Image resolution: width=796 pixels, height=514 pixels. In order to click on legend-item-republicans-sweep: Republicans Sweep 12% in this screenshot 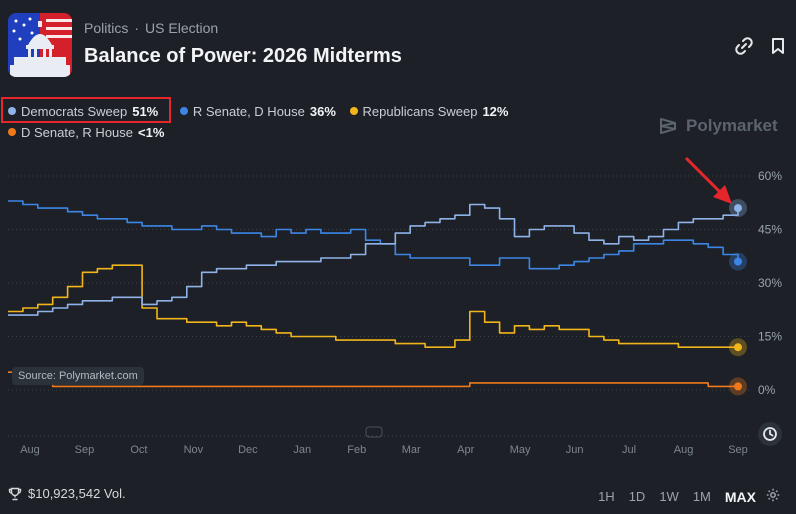, I will do `click(428, 111)`.